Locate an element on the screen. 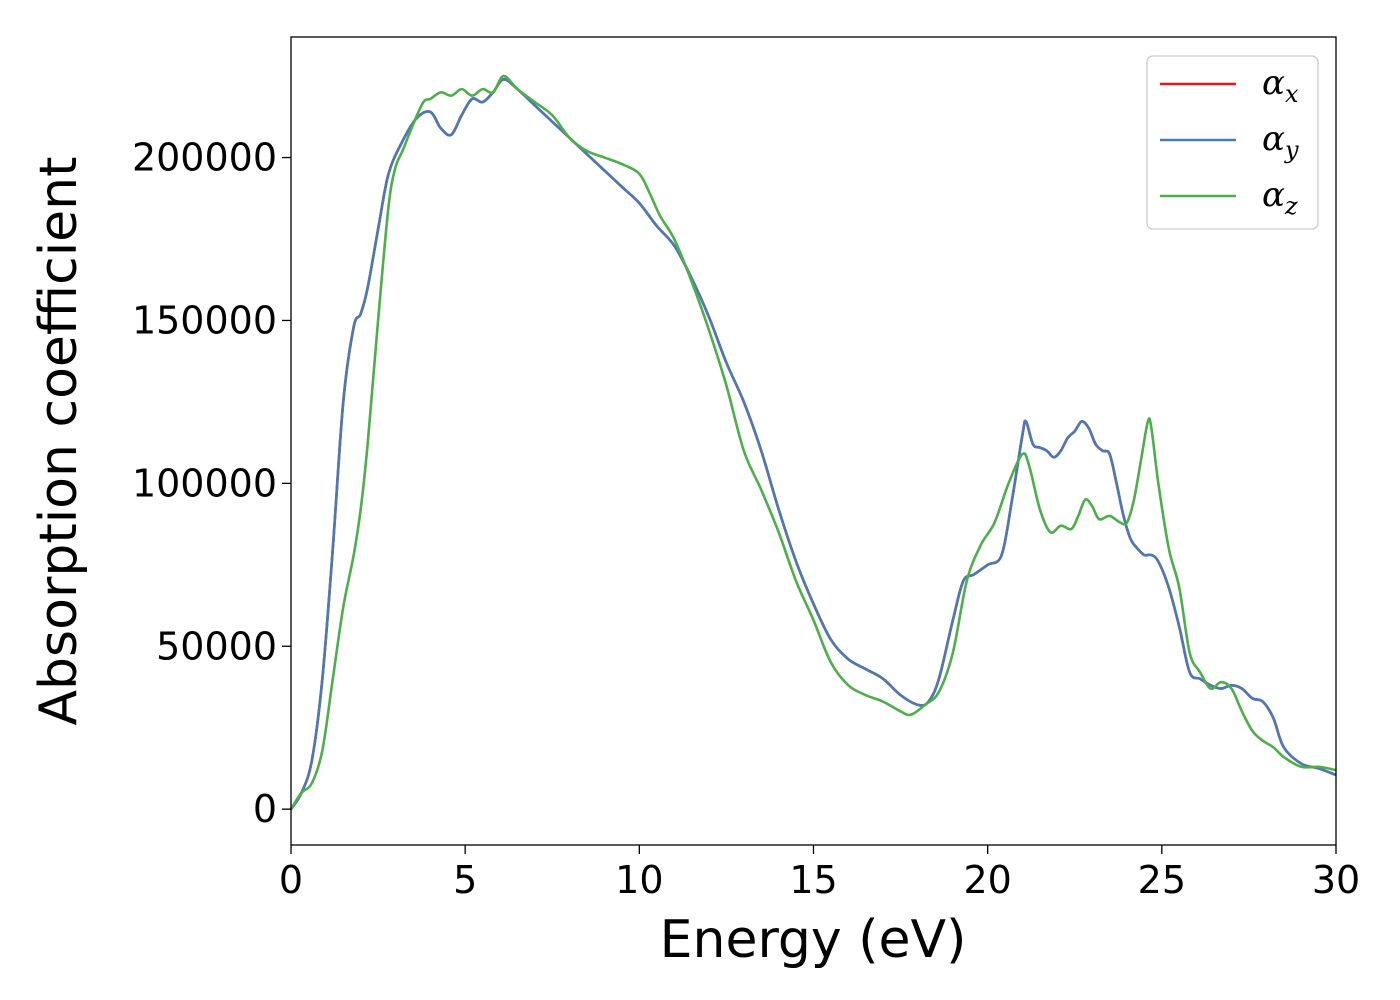 The image size is (1400, 1000). legend-frame is located at coordinates (1232, 142).